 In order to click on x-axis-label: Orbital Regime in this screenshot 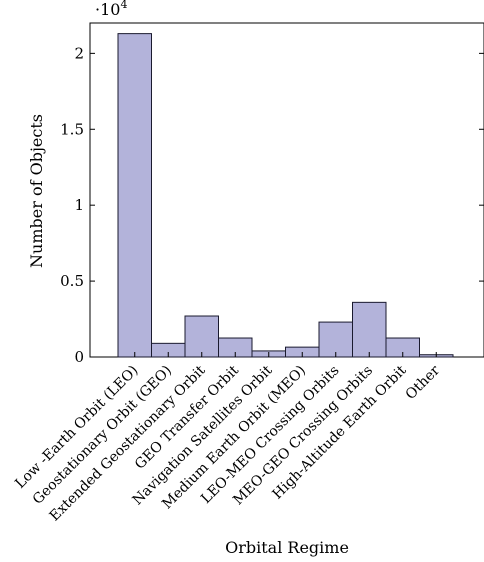, I will do `click(287, 547)`.